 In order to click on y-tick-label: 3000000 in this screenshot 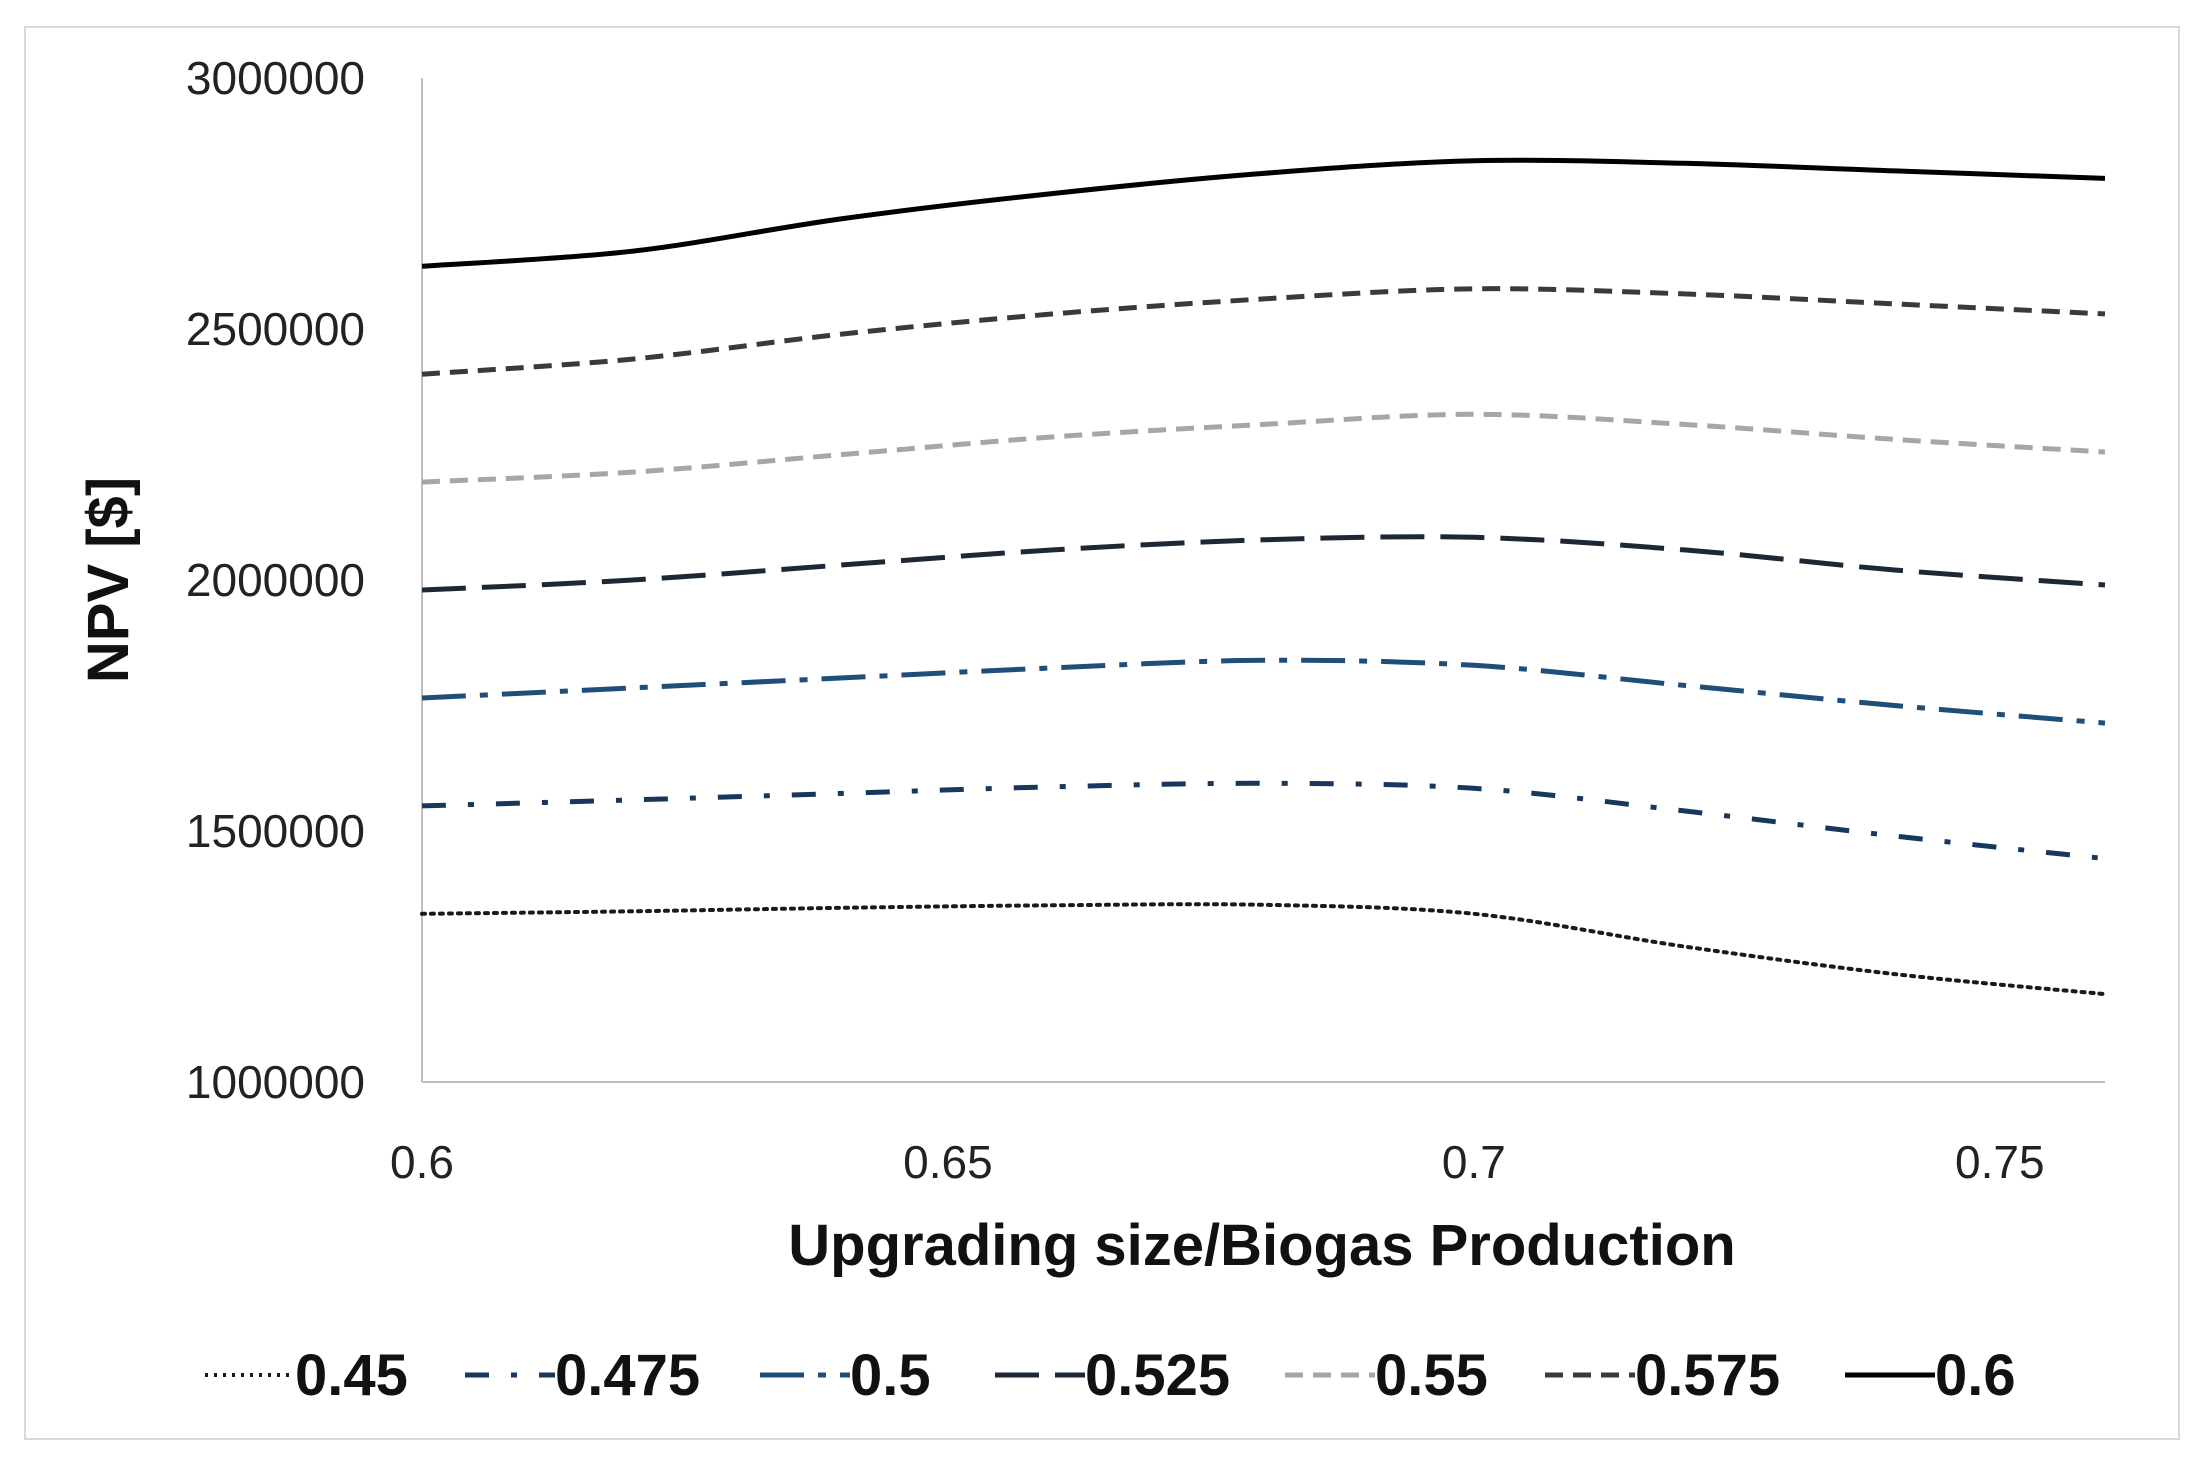, I will do `click(275, 78)`.